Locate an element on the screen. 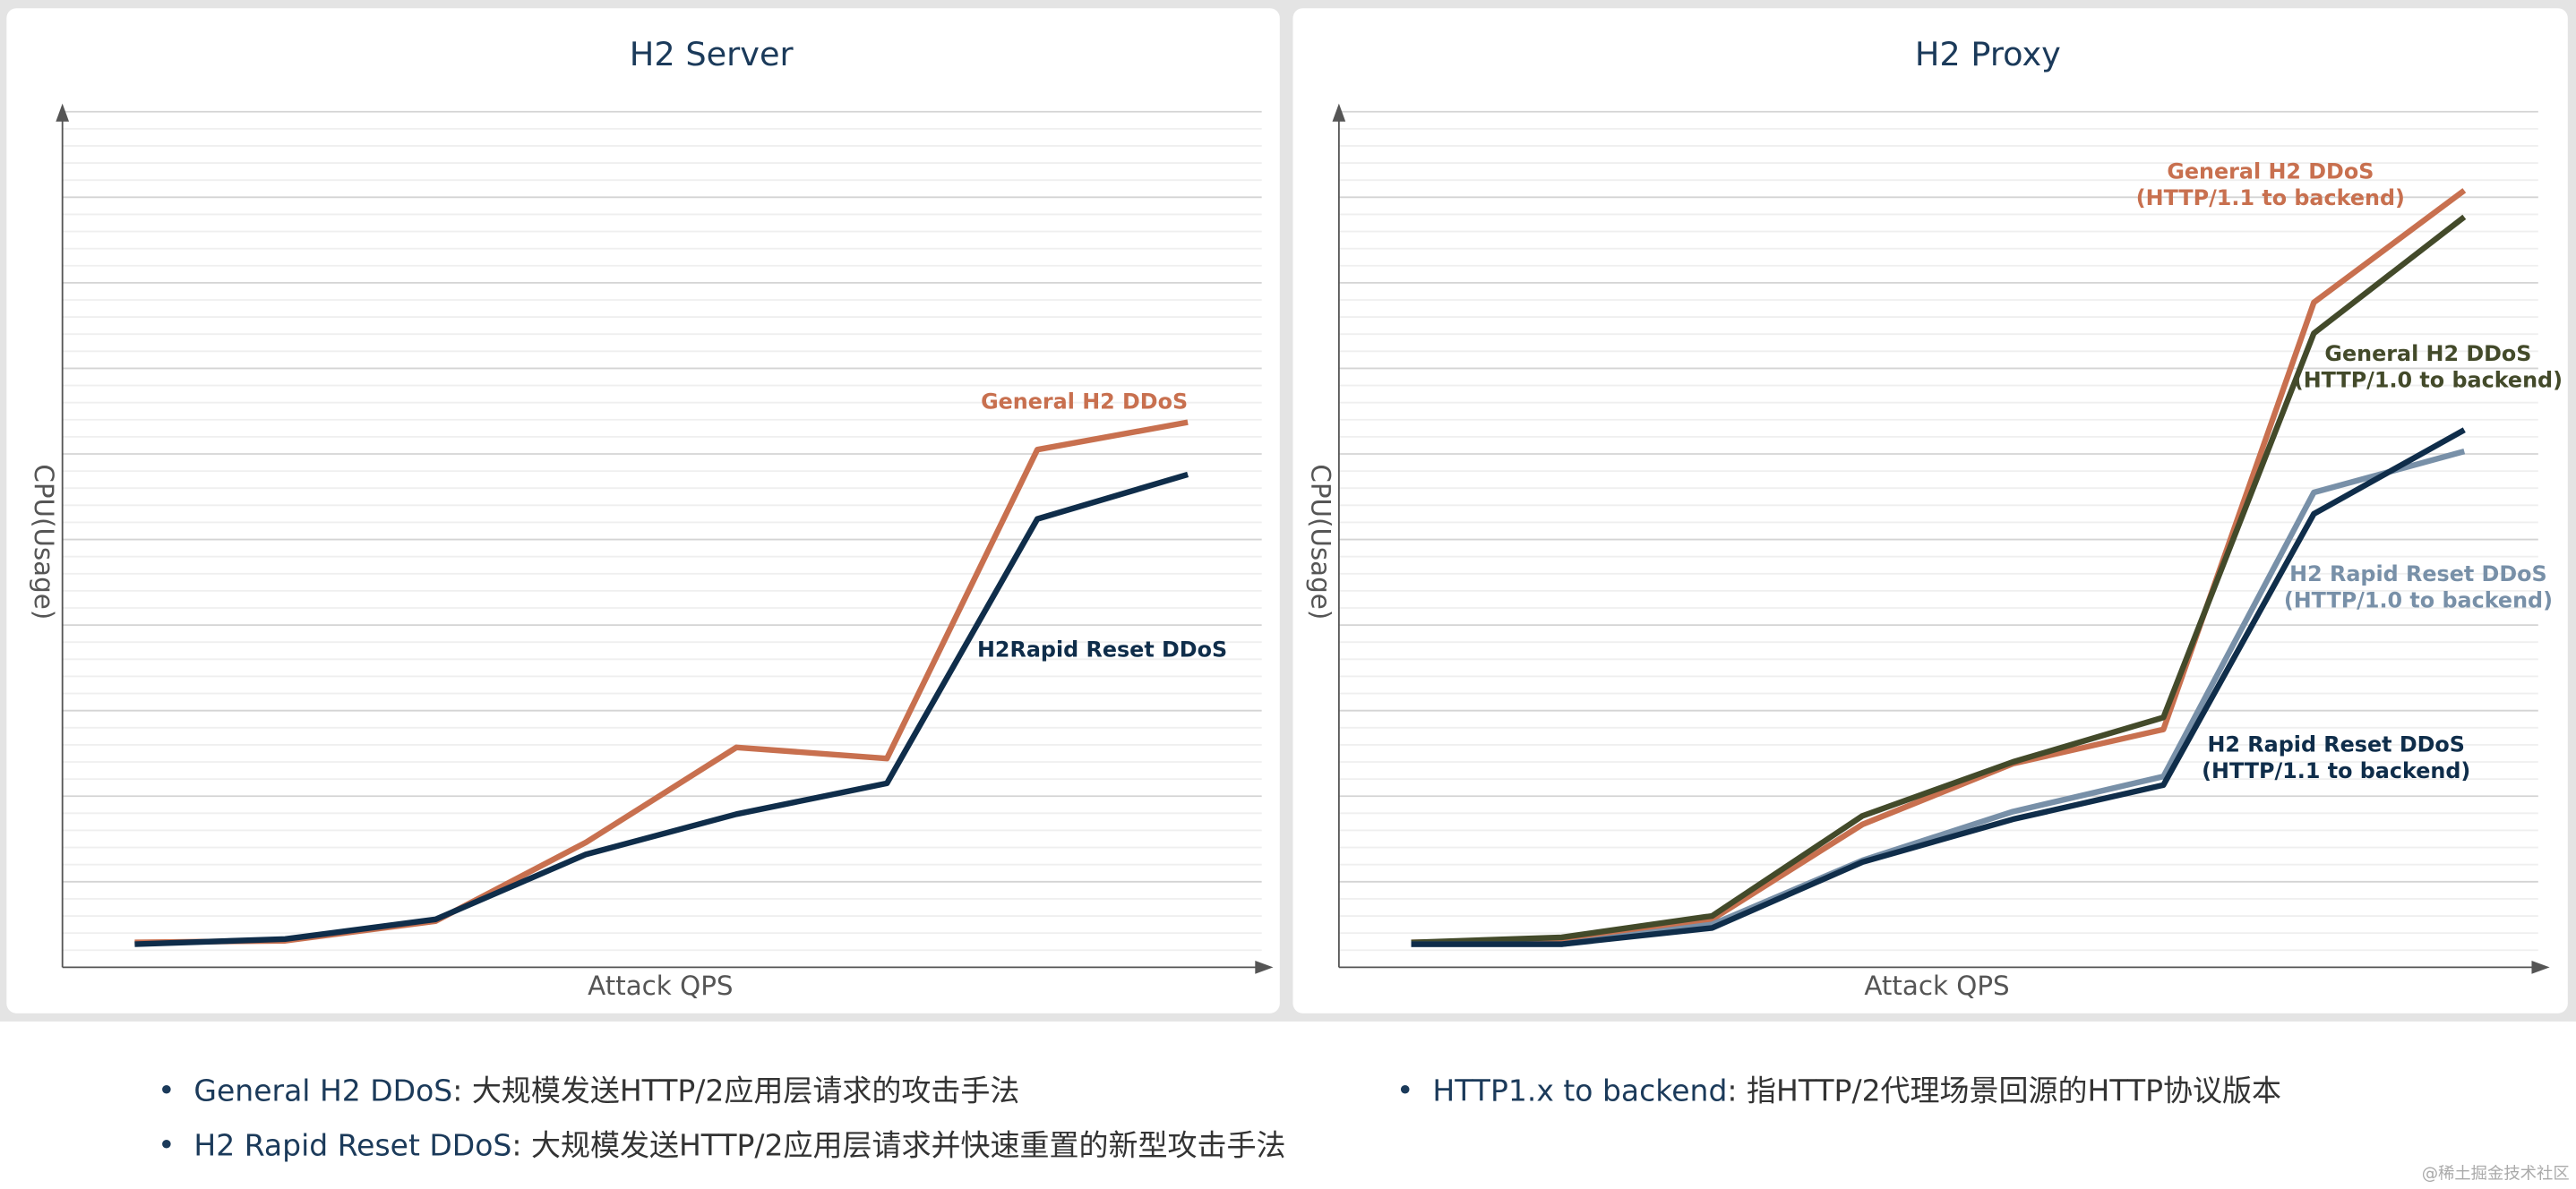 The width and height of the screenshot is (2576, 1189). chart-title: H2 Server is located at coordinates (712, 54).